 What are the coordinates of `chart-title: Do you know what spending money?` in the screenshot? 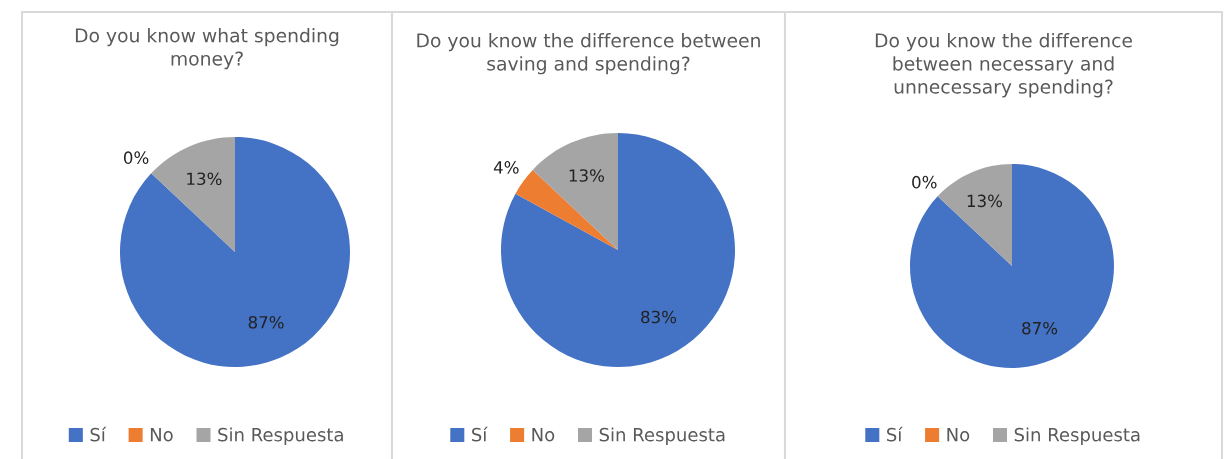 It's located at (207, 49).